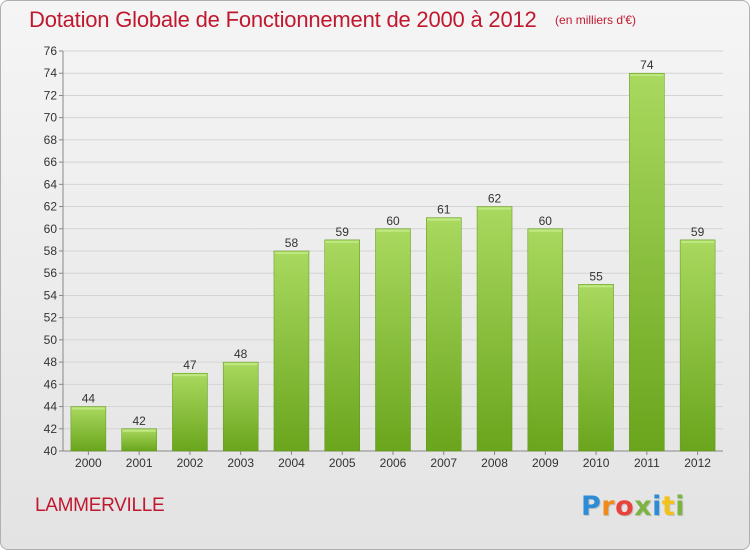  What do you see at coordinates (393, 463) in the screenshot?
I see `x-tick-label: 2006` at bounding box center [393, 463].